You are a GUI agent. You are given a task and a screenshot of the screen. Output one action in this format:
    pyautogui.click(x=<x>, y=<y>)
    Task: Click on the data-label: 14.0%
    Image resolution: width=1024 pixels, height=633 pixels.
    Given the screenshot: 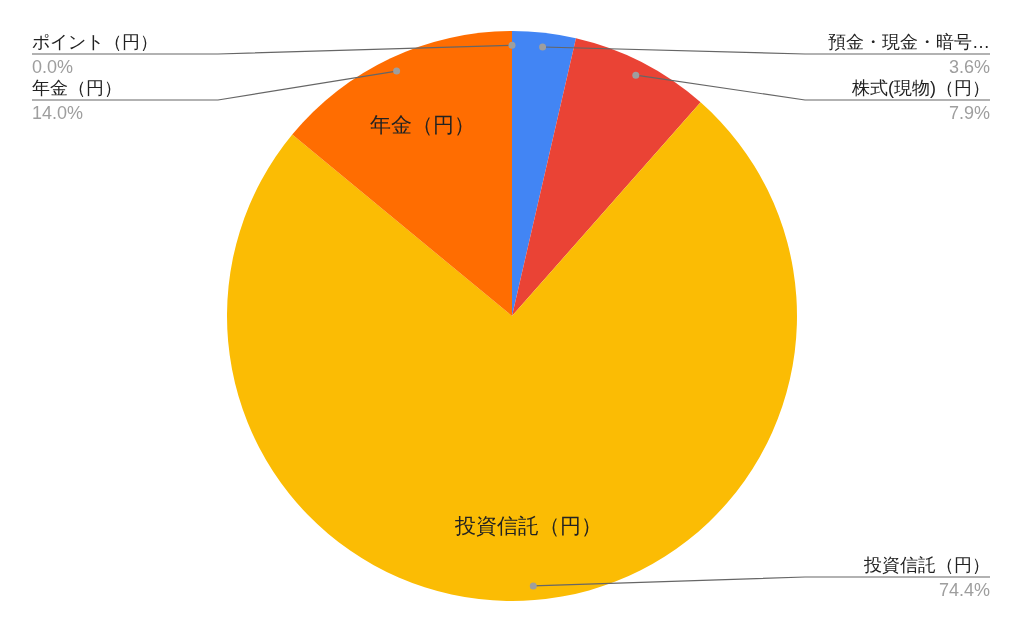 What is the action you would take?
    pyautogui.click(x=58, y=113)
    